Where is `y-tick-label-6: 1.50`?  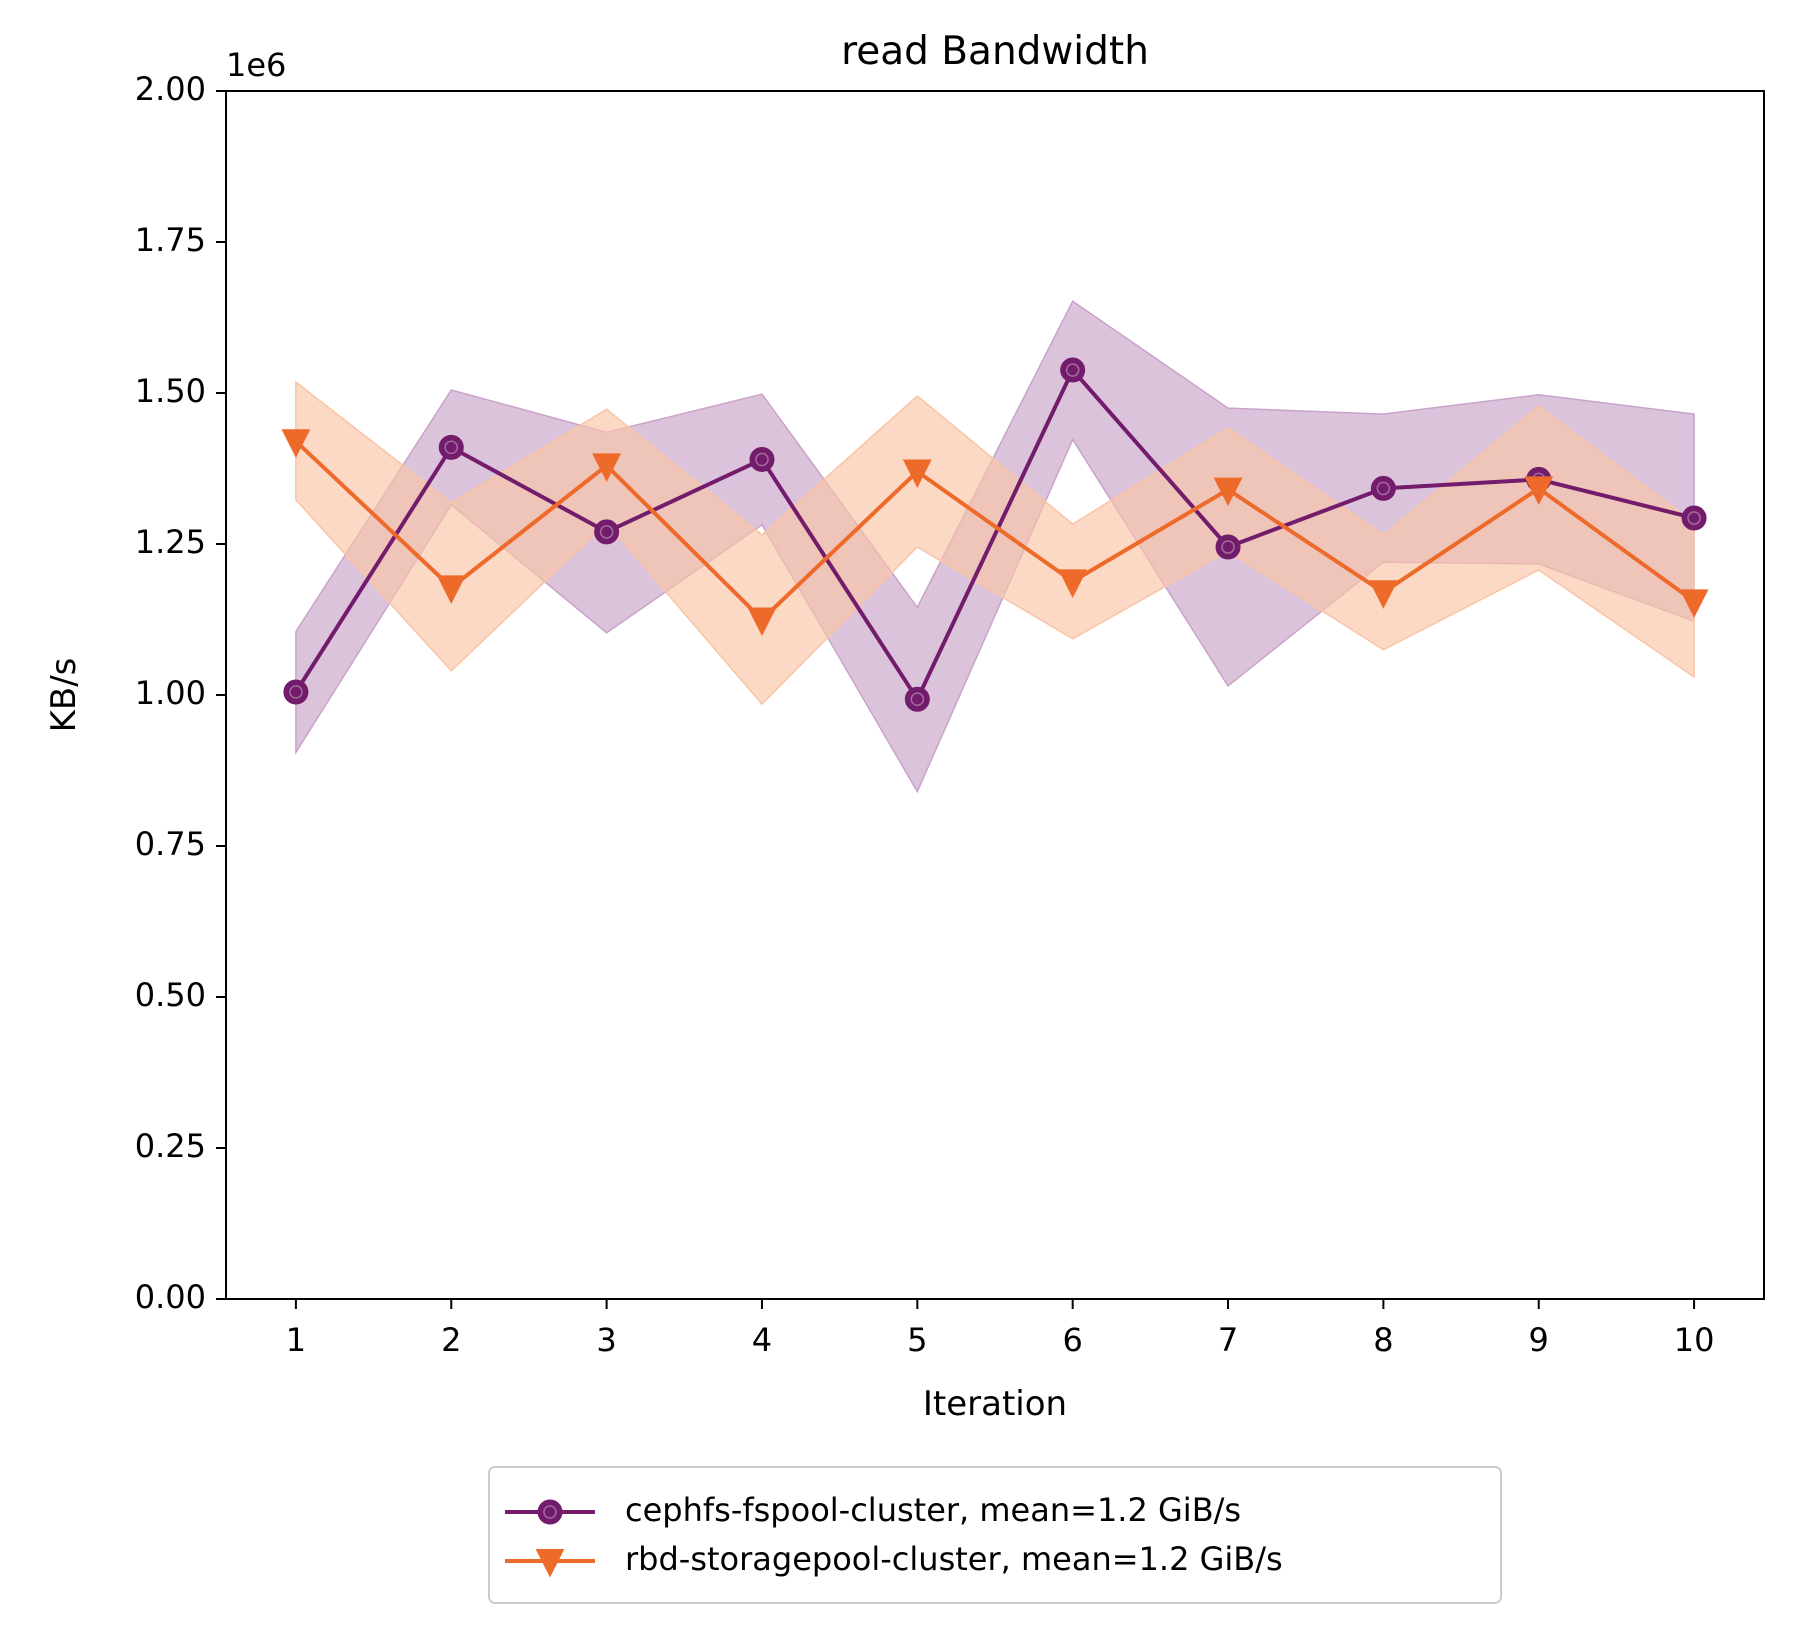
y-tick-label-6: 1.50 is located at coordinates (170, 391).